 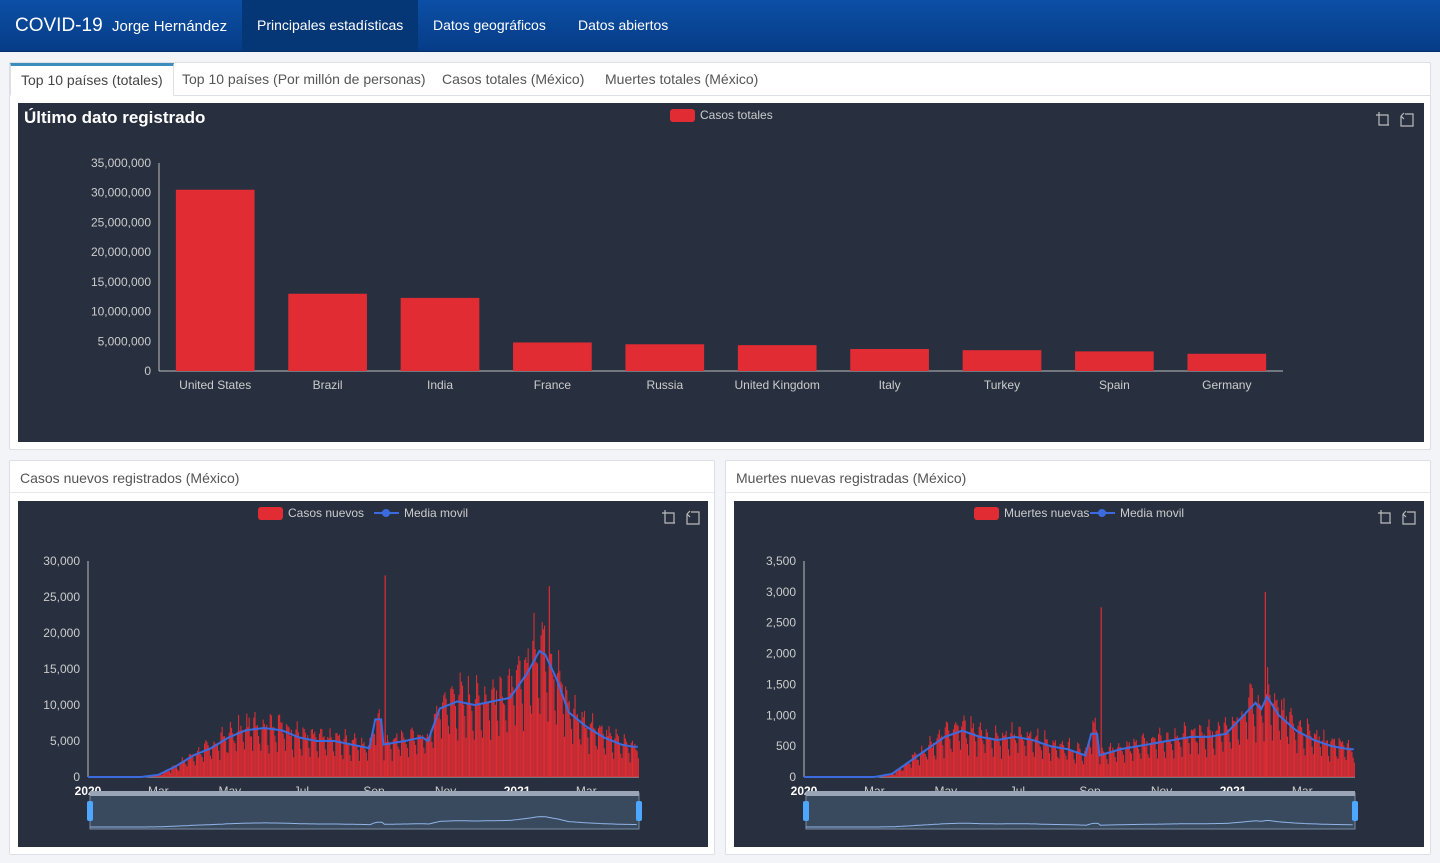 What do you see at coordinates (986, 513) in the screenshot?
I see `legend-swatch-bars` at bounding box center [986, 513].